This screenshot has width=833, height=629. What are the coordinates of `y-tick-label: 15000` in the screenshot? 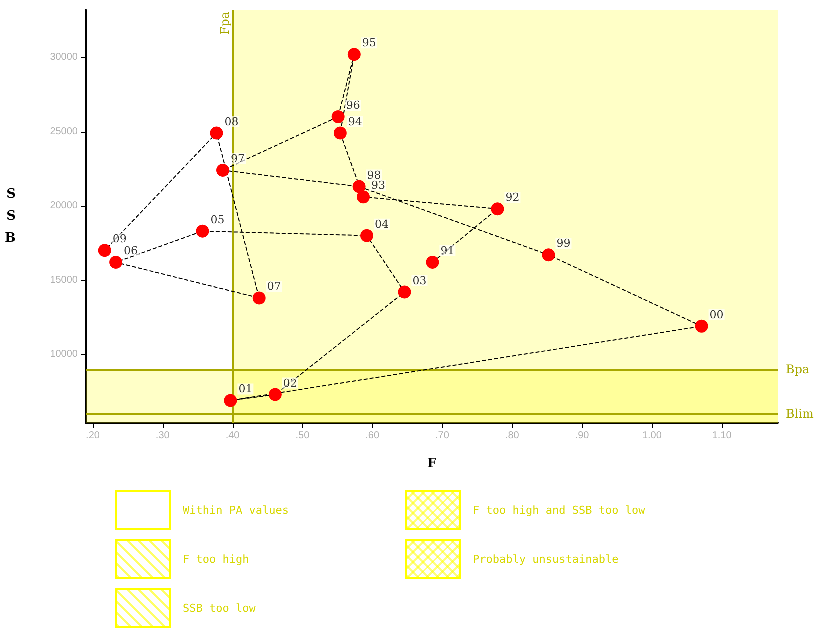 It's located at (64, 280).